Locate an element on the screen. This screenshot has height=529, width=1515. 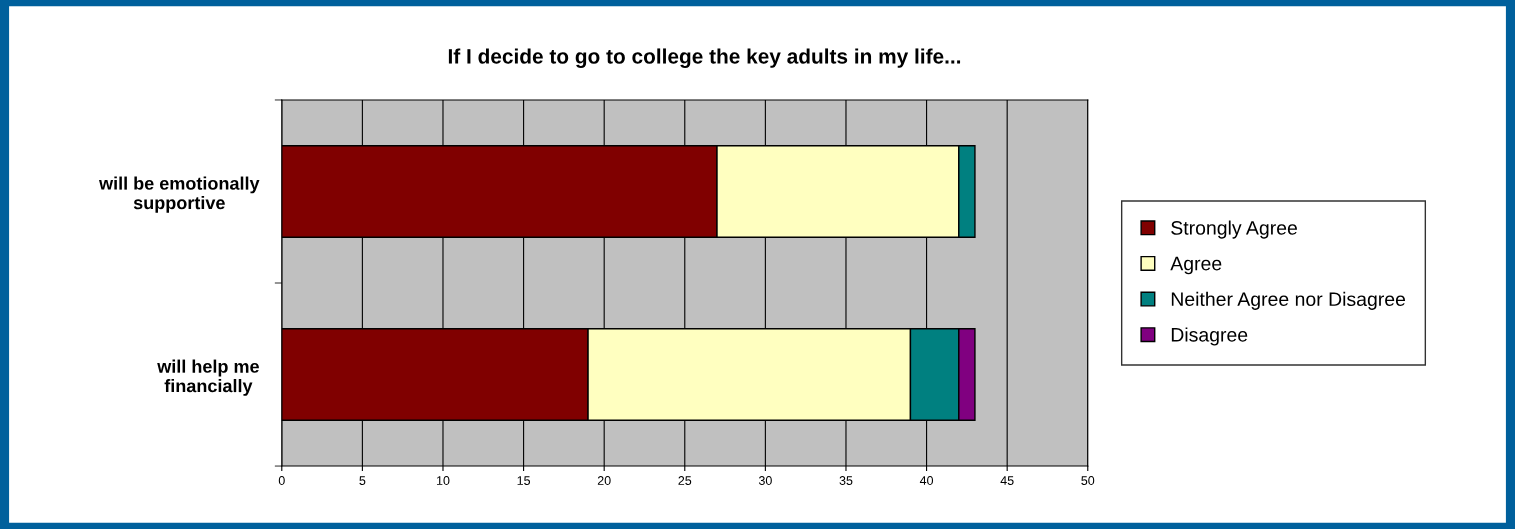
x-tick-label: 40 is located at coordinates (926, 480).